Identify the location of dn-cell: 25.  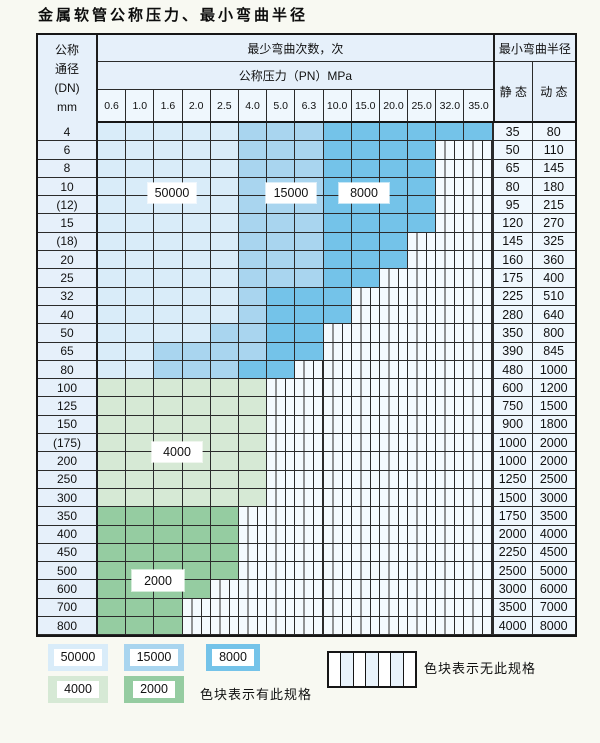
(68, 278).